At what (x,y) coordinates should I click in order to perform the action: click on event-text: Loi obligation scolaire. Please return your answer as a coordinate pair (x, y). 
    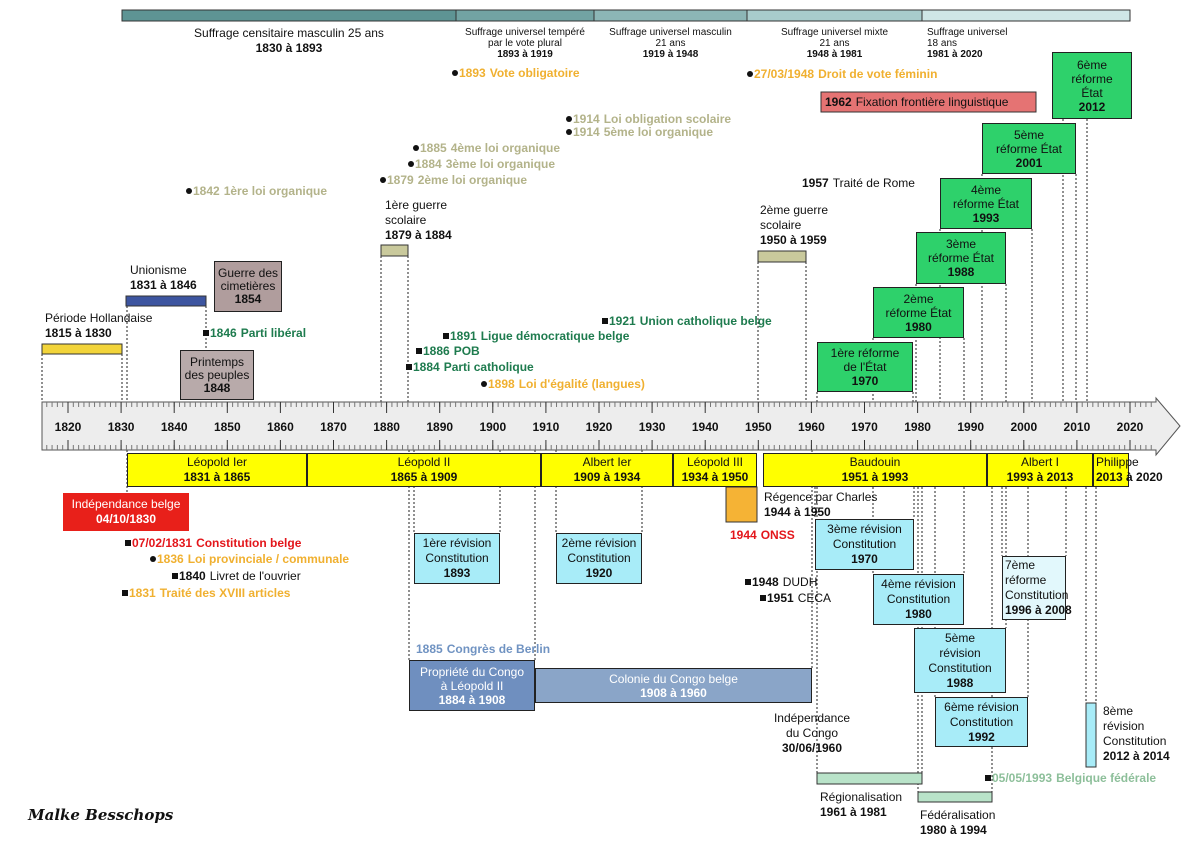
    Looking at the image, I should click on (667, 119).